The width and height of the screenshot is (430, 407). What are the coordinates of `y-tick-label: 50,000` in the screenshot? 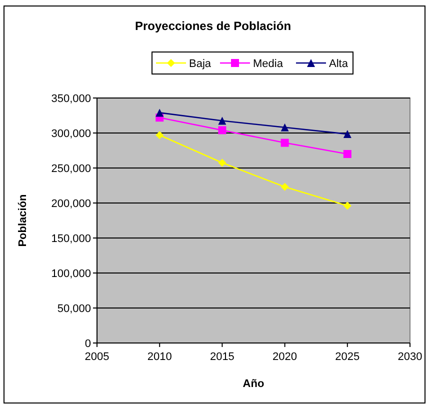 It's located at (74, 308).